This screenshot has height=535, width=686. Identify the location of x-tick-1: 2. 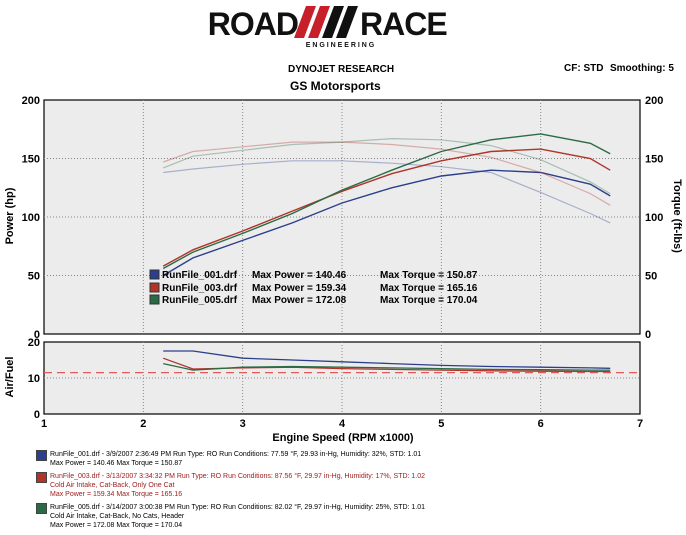
(143, 424).